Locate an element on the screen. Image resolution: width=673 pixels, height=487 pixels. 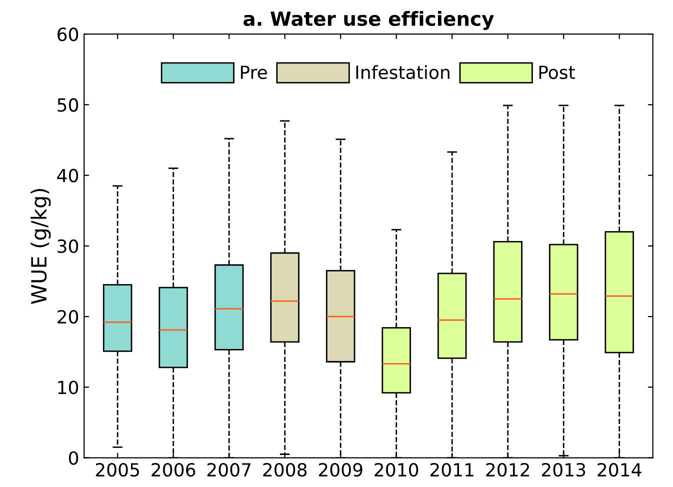
y-tick-label: 10 is located at coordinates (68, 387).